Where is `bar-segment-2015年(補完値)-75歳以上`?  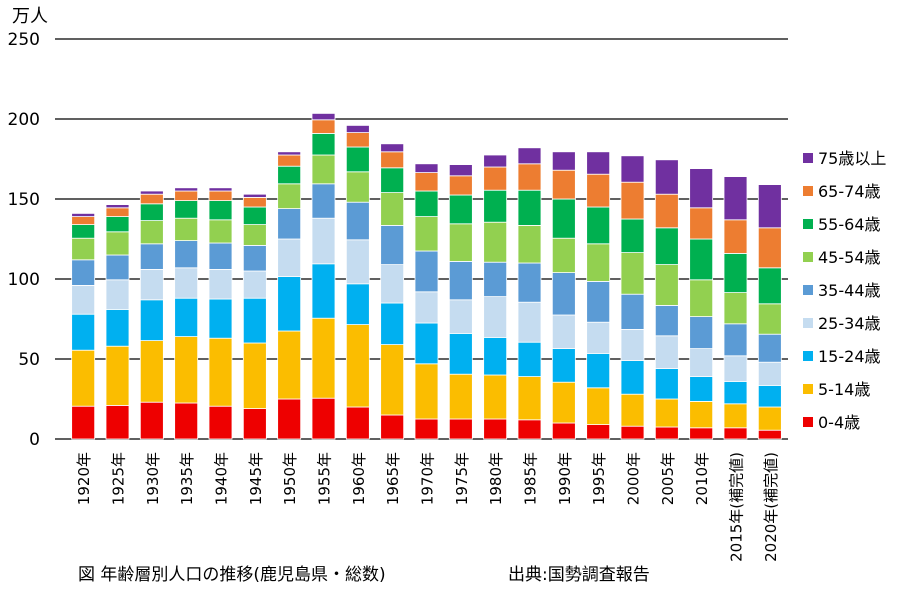
bar-segment-2015年(補完値)-75歳以上 is located at coordinates (735, 198).